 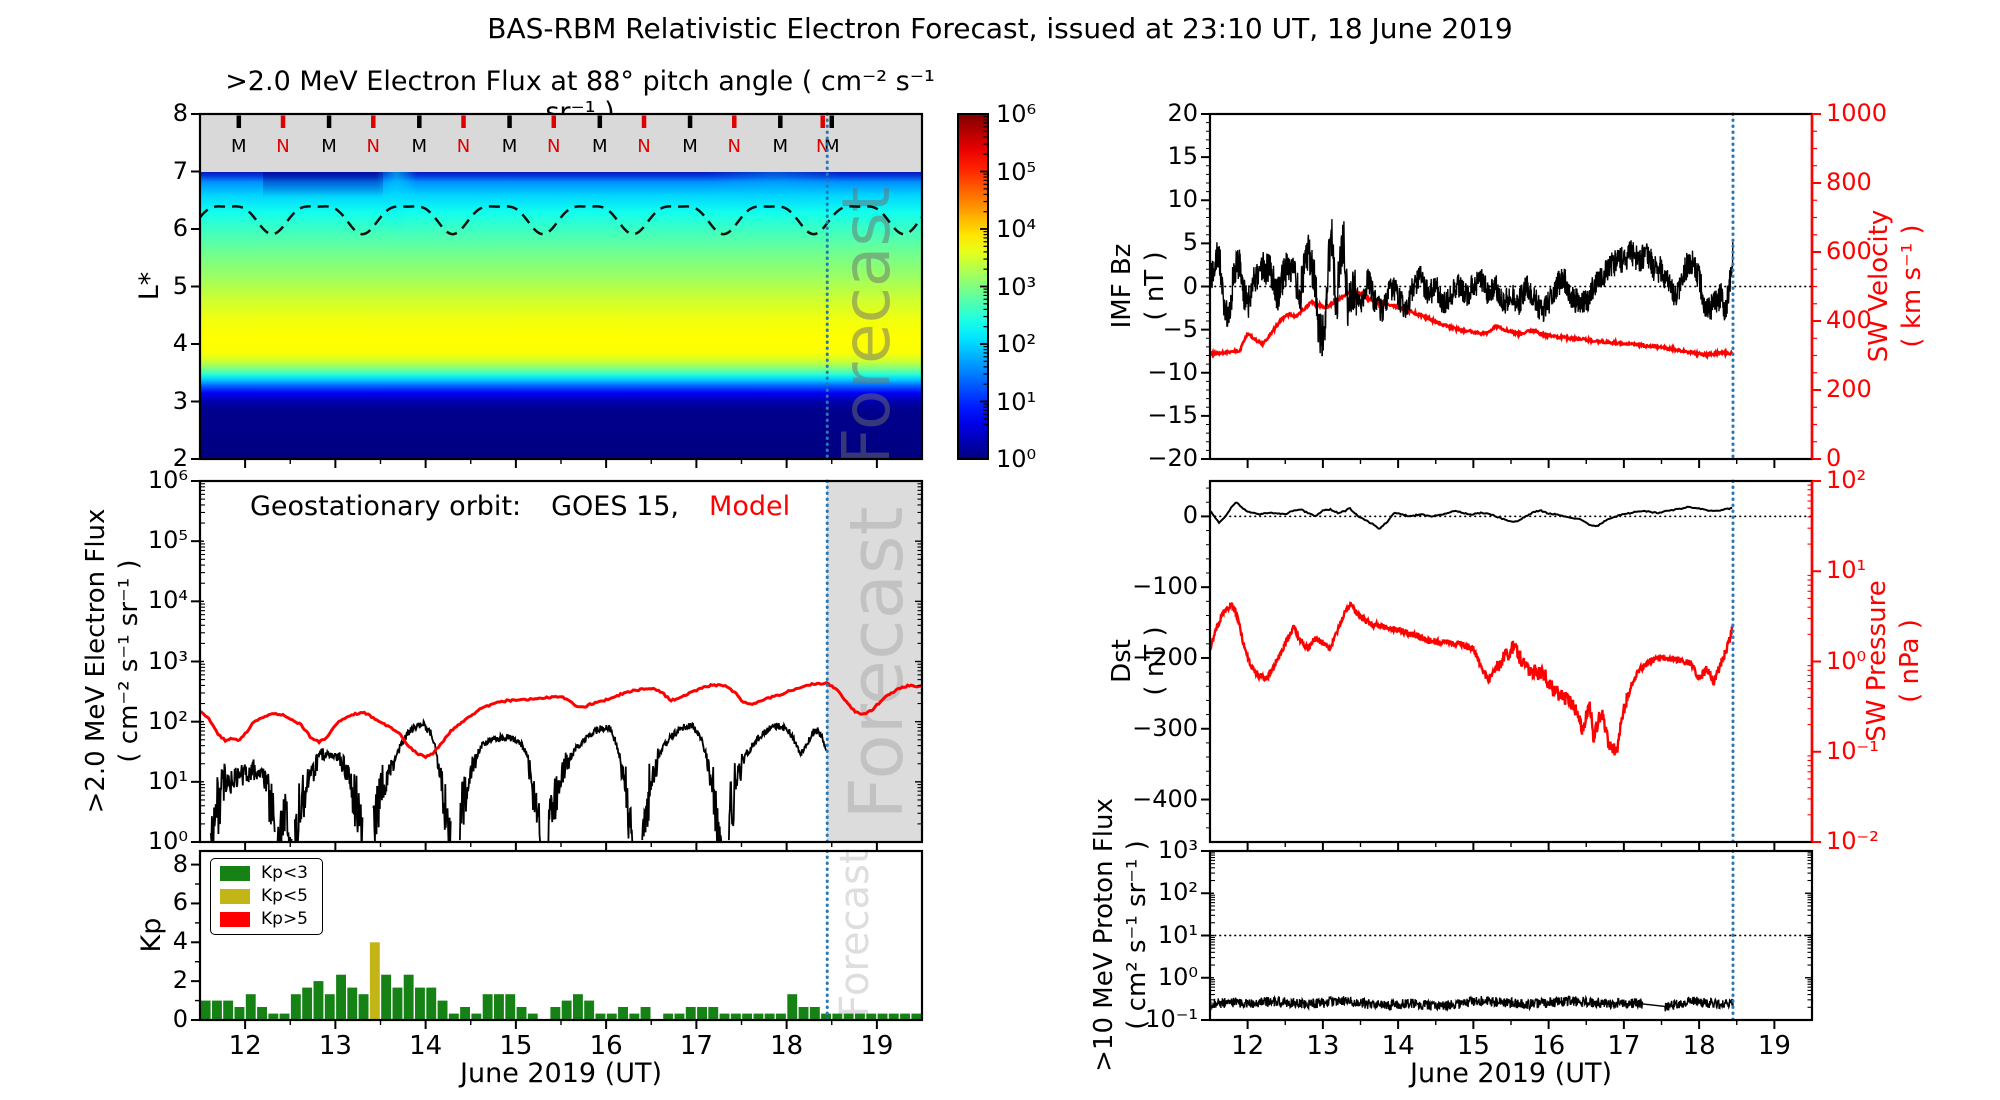 I want to click on x-tick-label: 19, so click(x=1774, y=1046).